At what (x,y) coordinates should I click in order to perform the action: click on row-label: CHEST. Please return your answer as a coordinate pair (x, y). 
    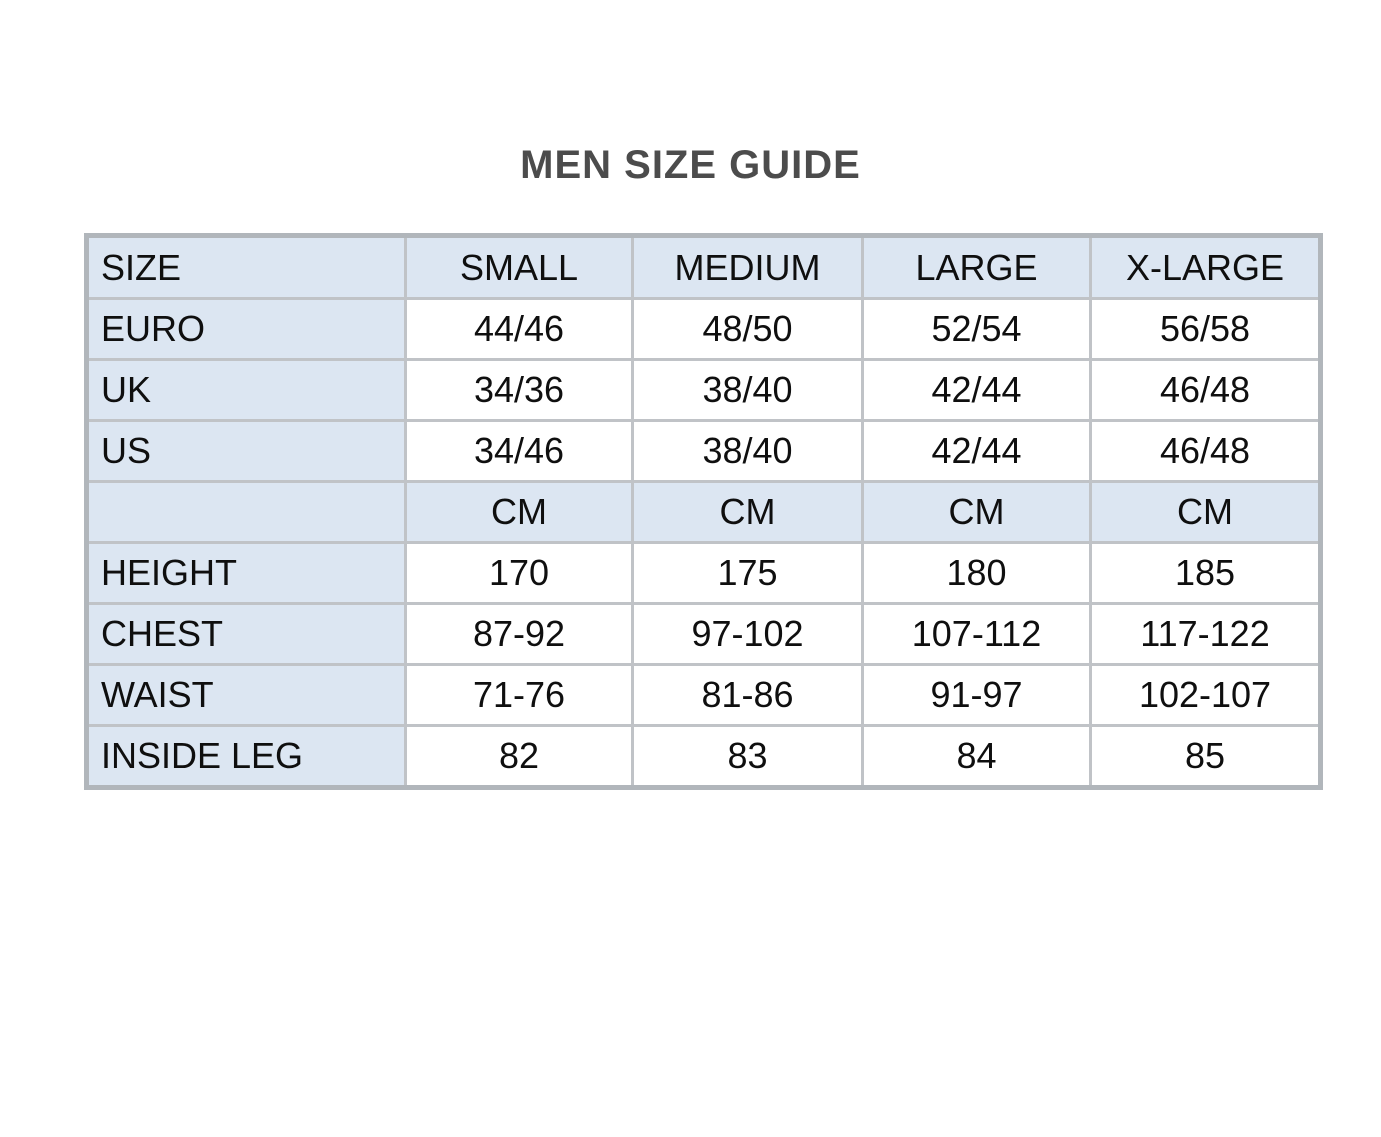
    Looking at the image, I should click on (246, 634).